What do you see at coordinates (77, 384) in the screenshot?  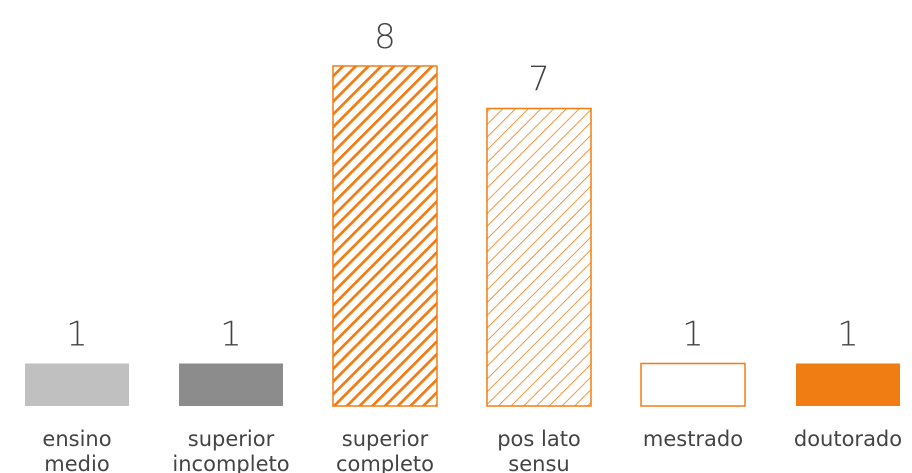 I see `bar-ensino-medio` at bounding box center [77, 384].